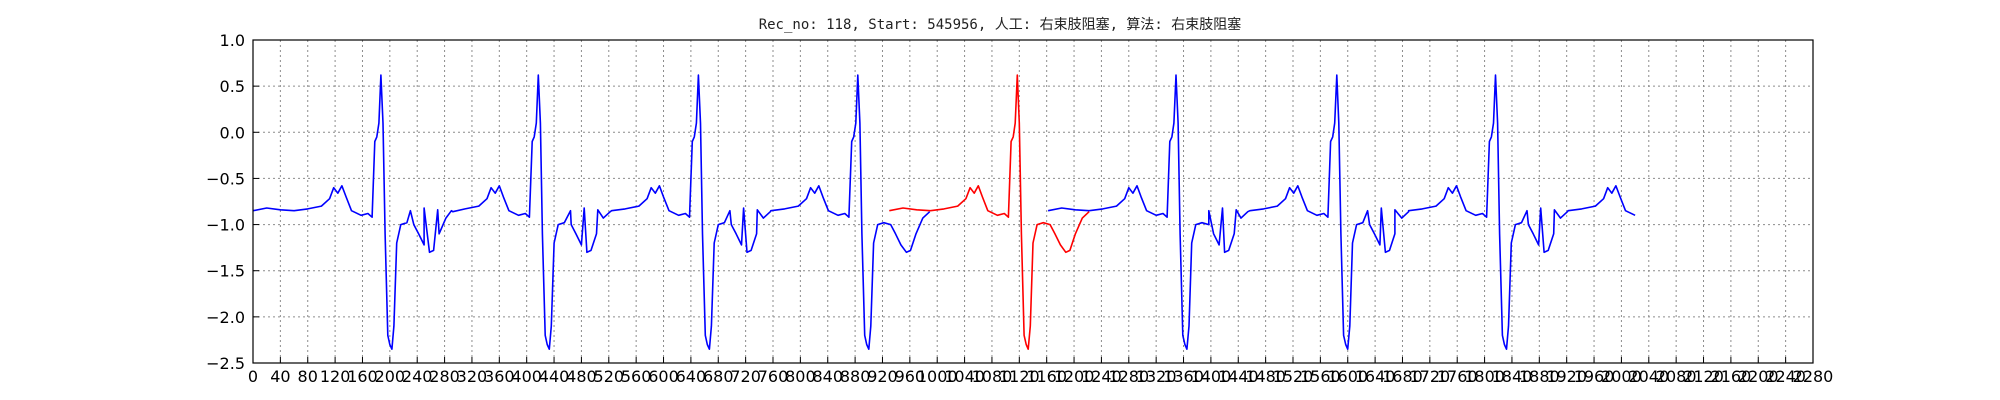 The image size is (2000, 400). I want to click on y-tick-label: −1.0, so click(225, 225).